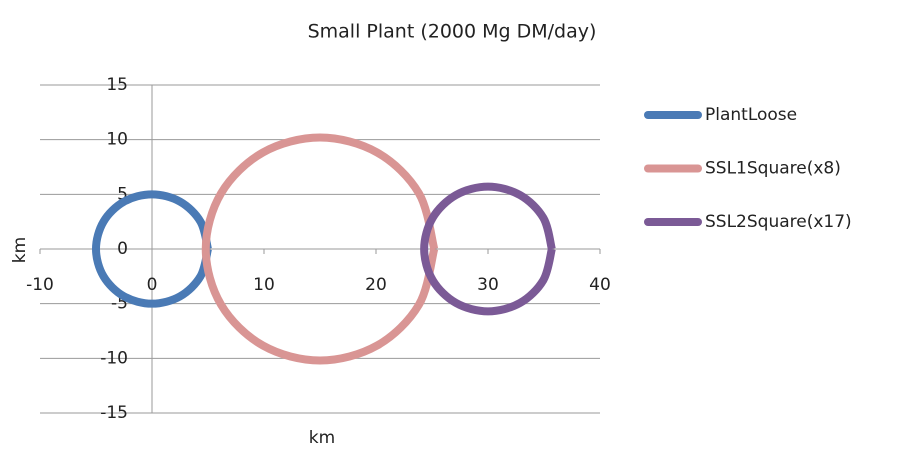 This screenshot has height=449, width=909. Describe the element at coordinates (751, 115) in the screenshot. I see `legend-label: PlantLoose` at that location.